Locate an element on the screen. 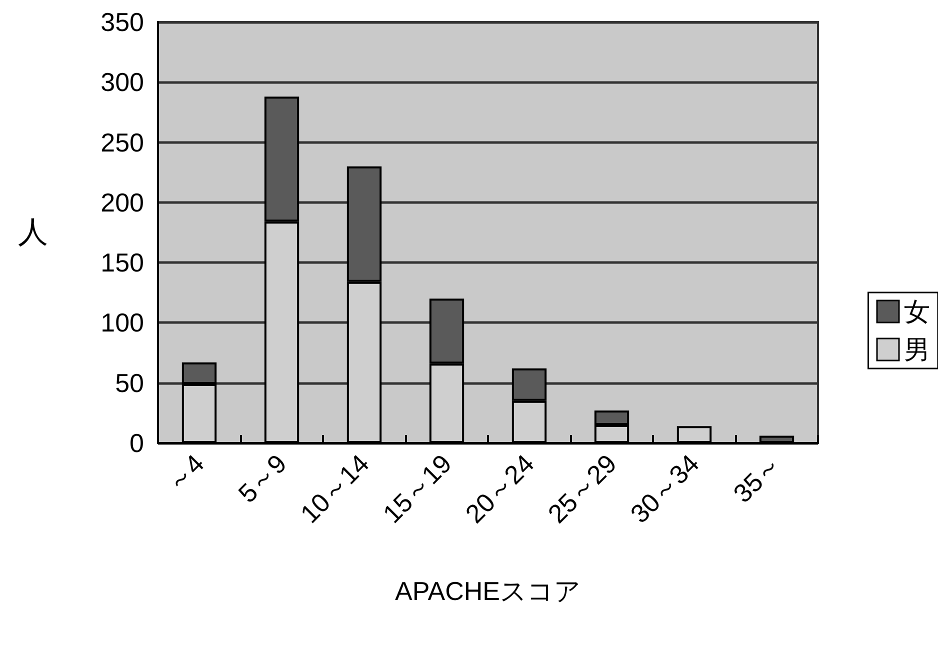 This screenshot has width=947, height=661. y-tick-label: 0 is located at coordinates (137, 443).